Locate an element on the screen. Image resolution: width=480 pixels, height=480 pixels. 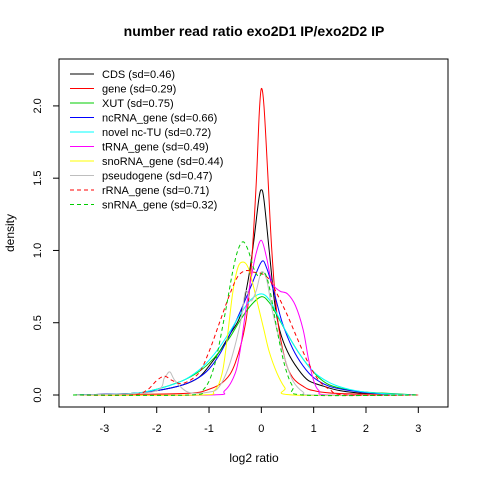
legend-entry: snoRNA_gene (sd=0.44) is located at coordinates (162, 162).